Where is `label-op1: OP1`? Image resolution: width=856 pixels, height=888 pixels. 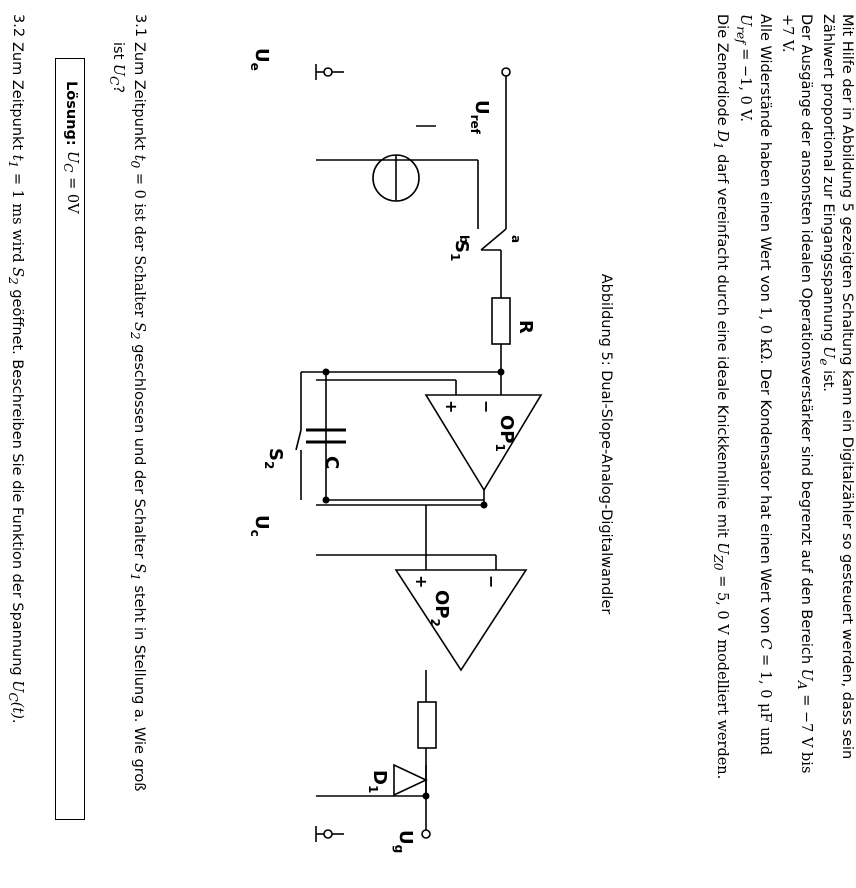 label-op1: OP1 is located at coordinates (505, 433).